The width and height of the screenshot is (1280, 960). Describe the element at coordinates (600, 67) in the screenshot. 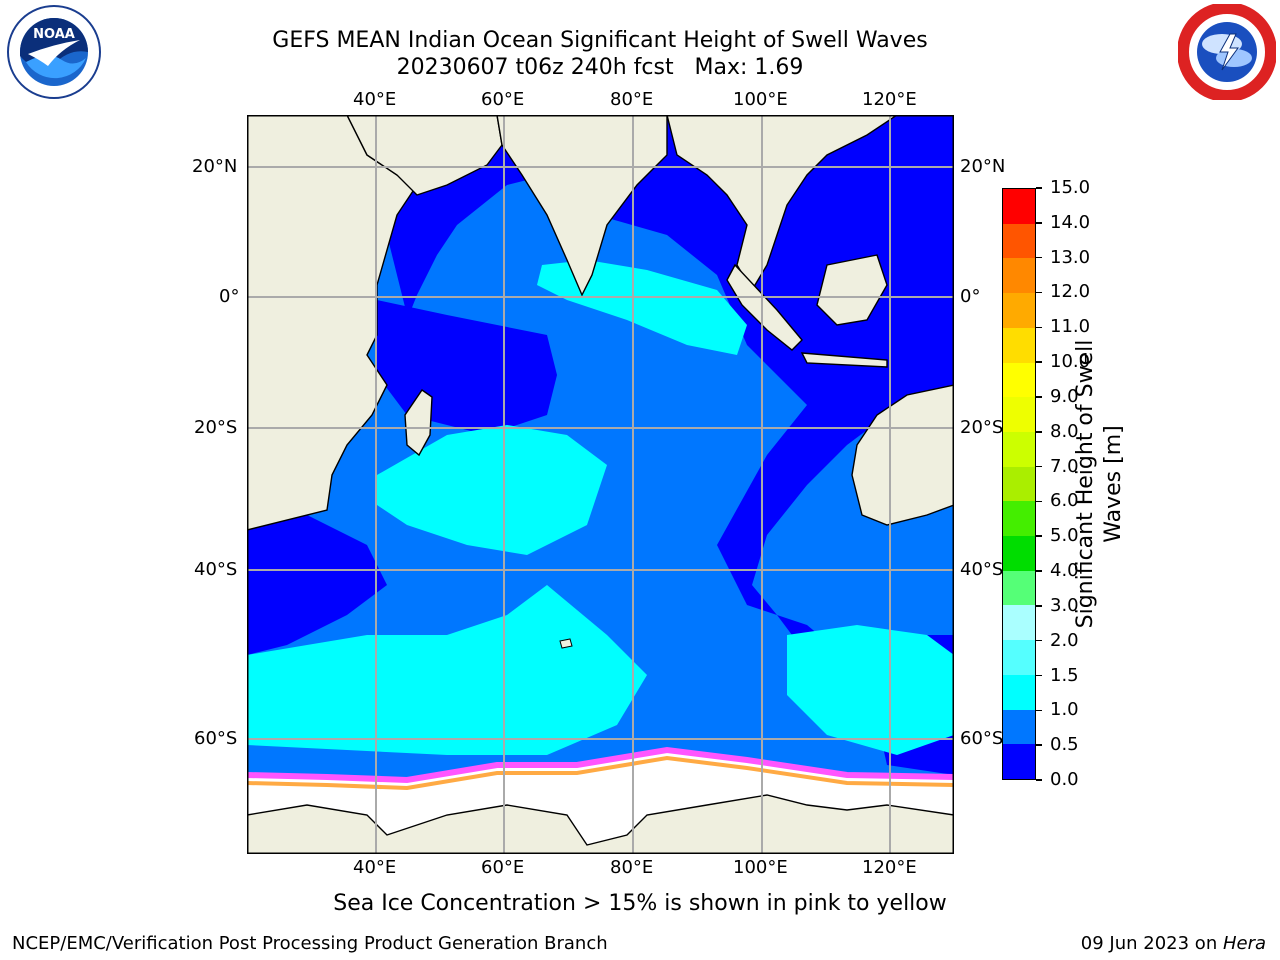

I see `chart-subtitle: 20230607 t06z 240h fcst Max: 1.69` at that location.